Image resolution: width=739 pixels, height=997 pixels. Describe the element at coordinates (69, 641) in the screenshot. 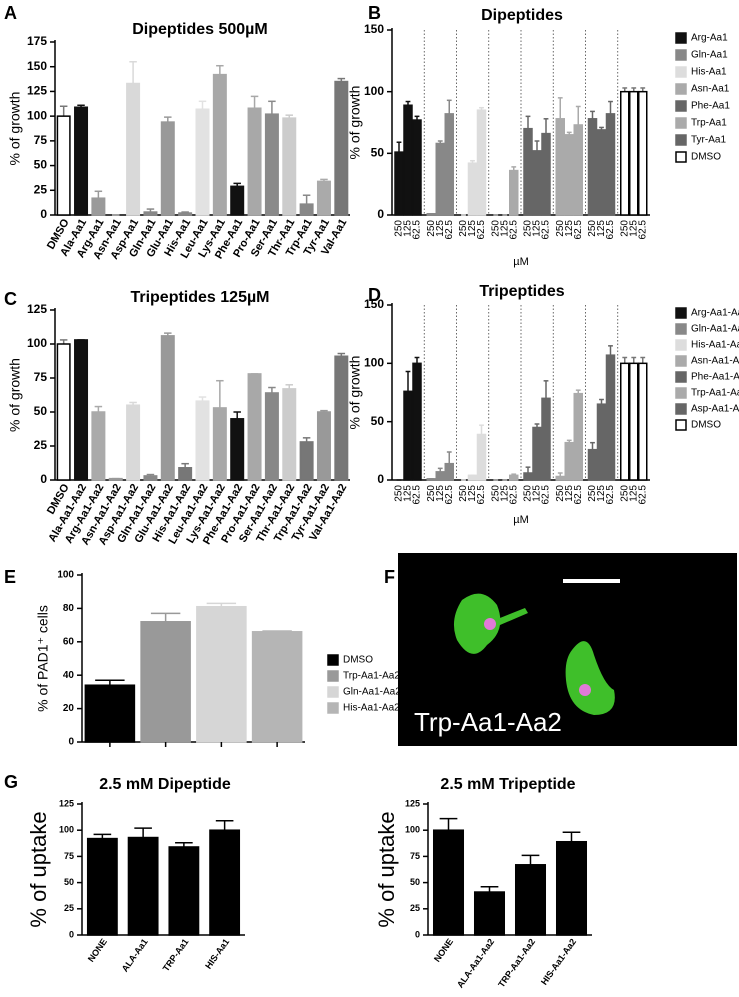

I see `y-tick-label: 60` at that location.